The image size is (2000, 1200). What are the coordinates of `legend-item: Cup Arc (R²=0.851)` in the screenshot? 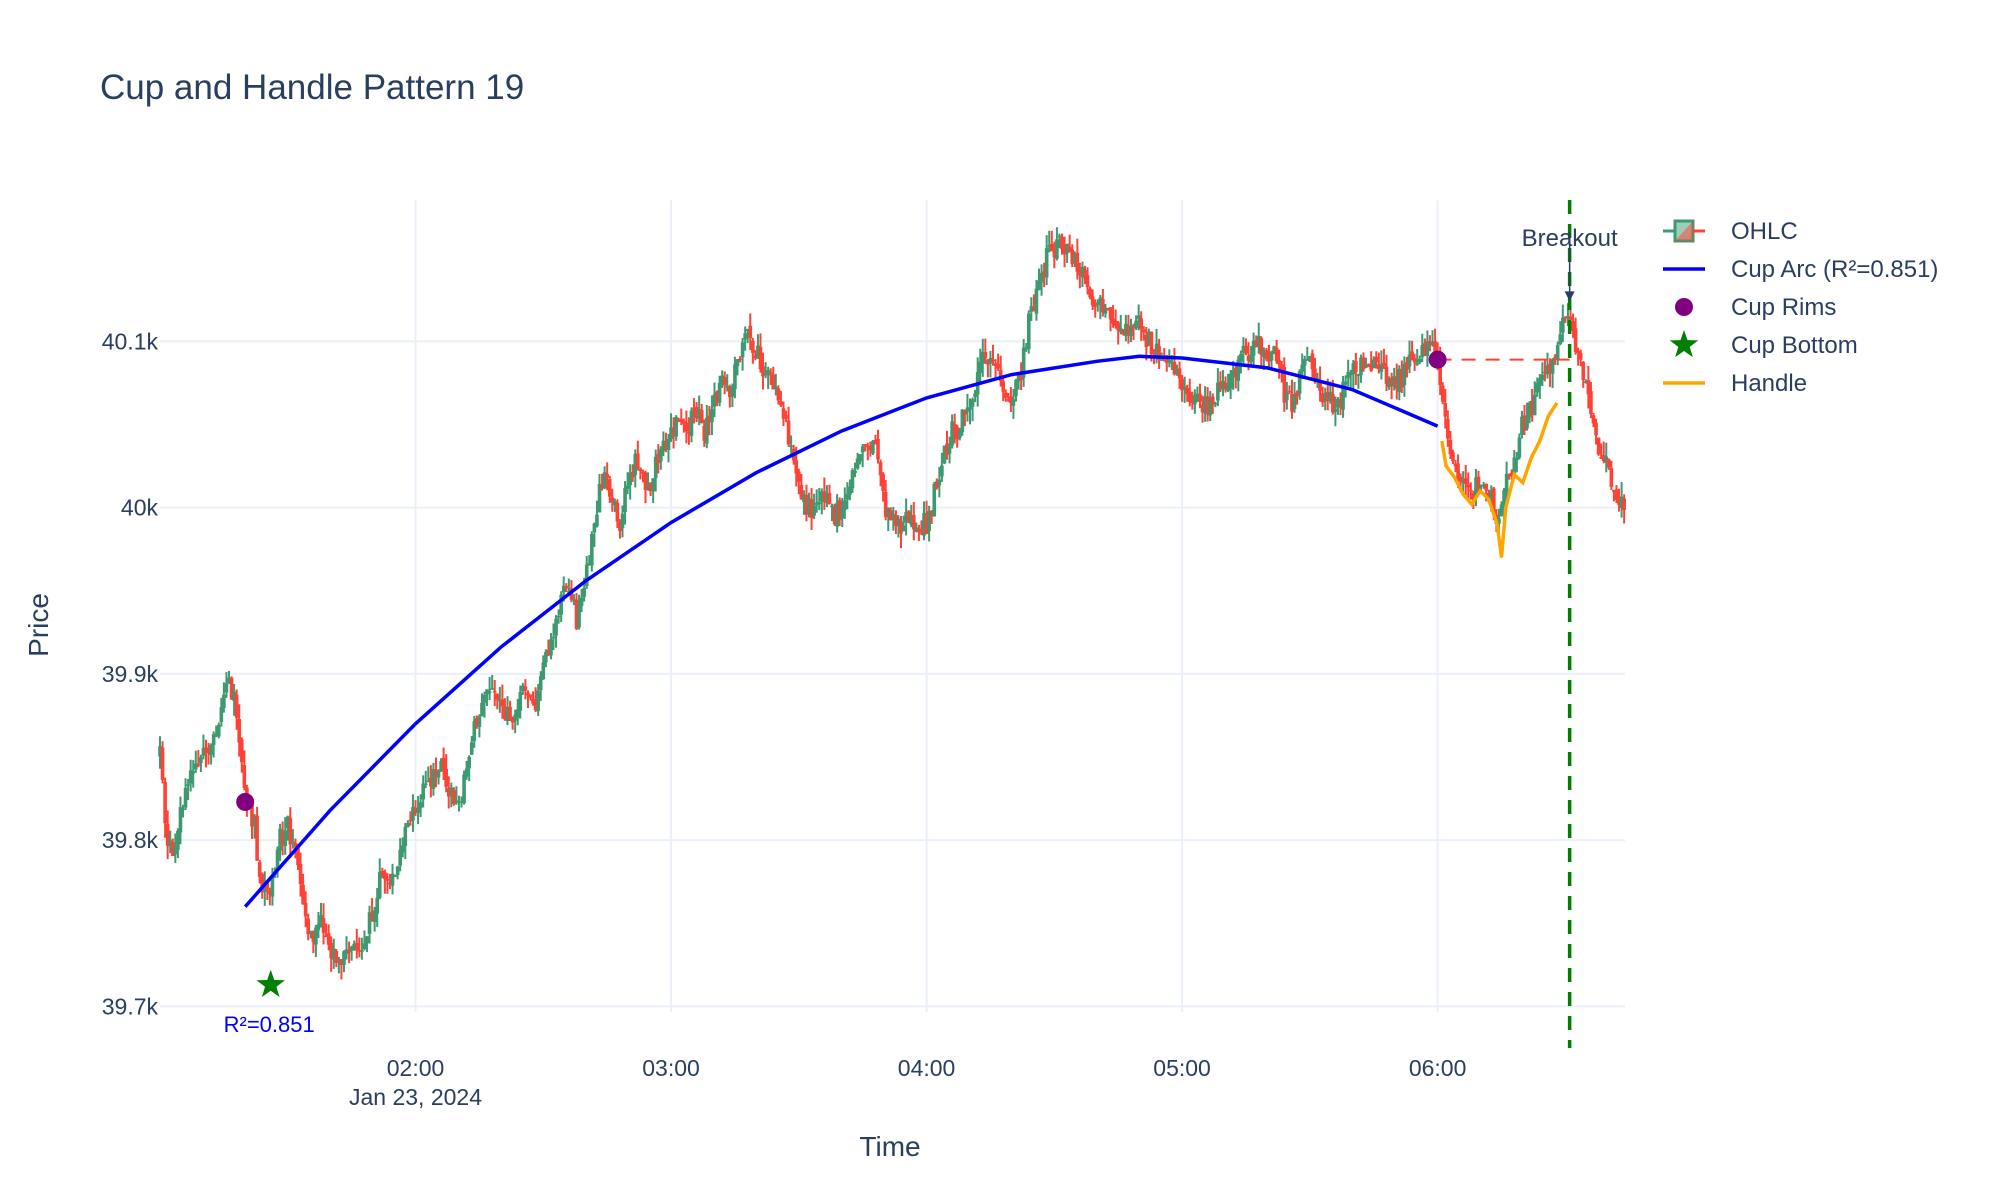 It's located at (1800, 269).